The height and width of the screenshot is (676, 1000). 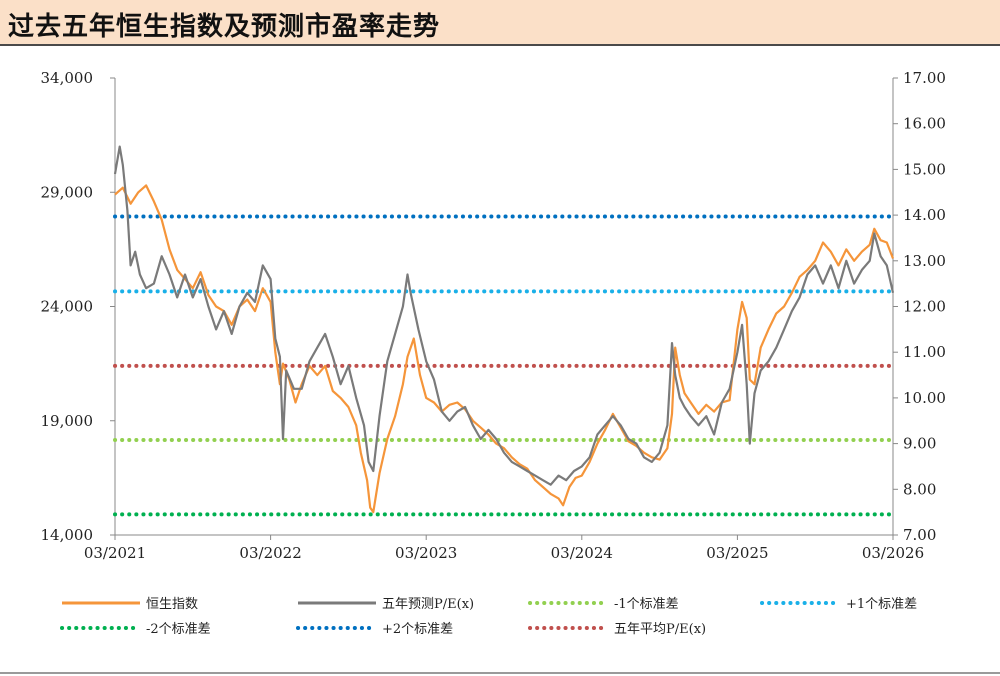 What do you see at coordinates (270, 553) in the screenshot?
I see `x-tick-label: 03/2022` at bounding box center [270, 553].